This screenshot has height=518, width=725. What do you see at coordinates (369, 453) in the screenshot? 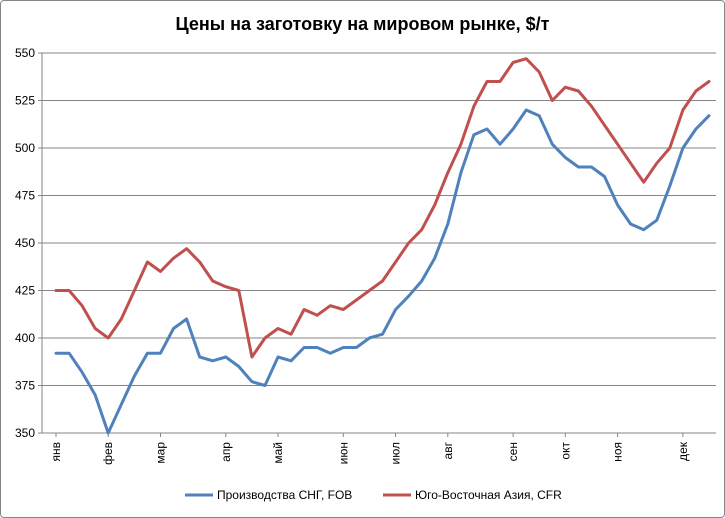
I see `x-axis-ticks: янв фев мар апр май июн июл авг сен окт ноя дек` at bounding box center [369, 453].